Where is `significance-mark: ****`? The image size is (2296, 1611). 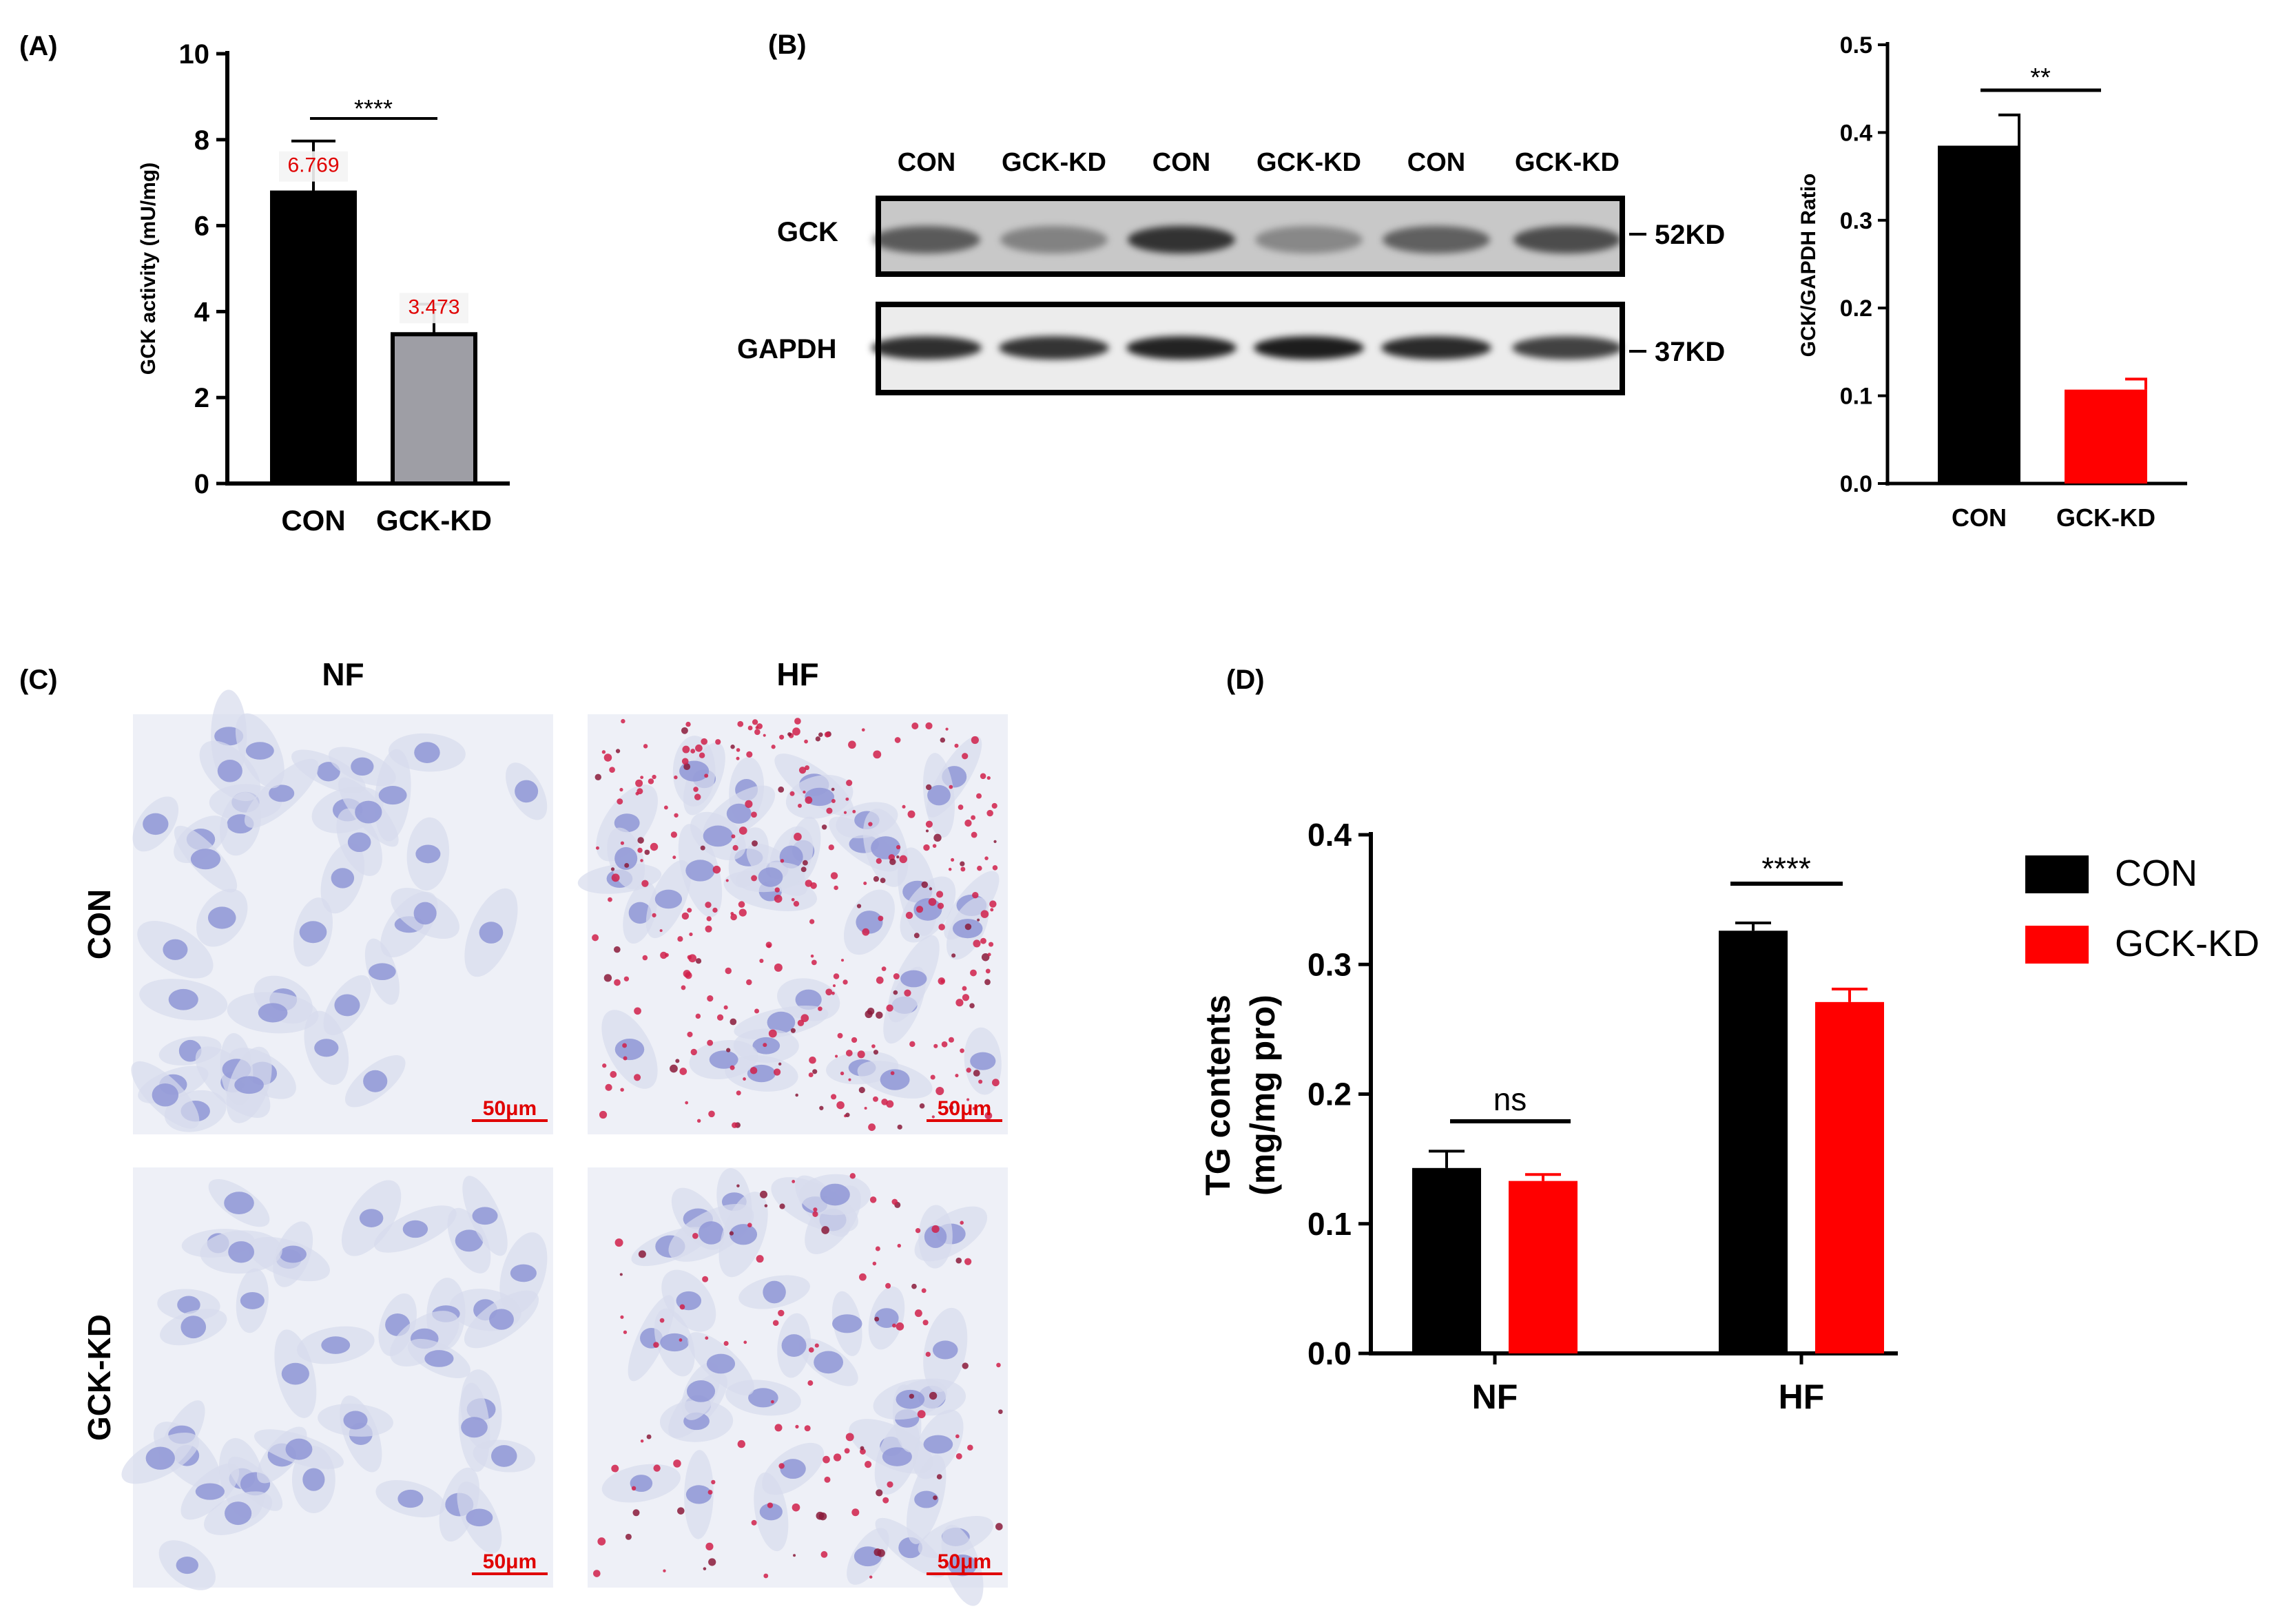 significance-mark: **** is located at coordinates (373, 108).